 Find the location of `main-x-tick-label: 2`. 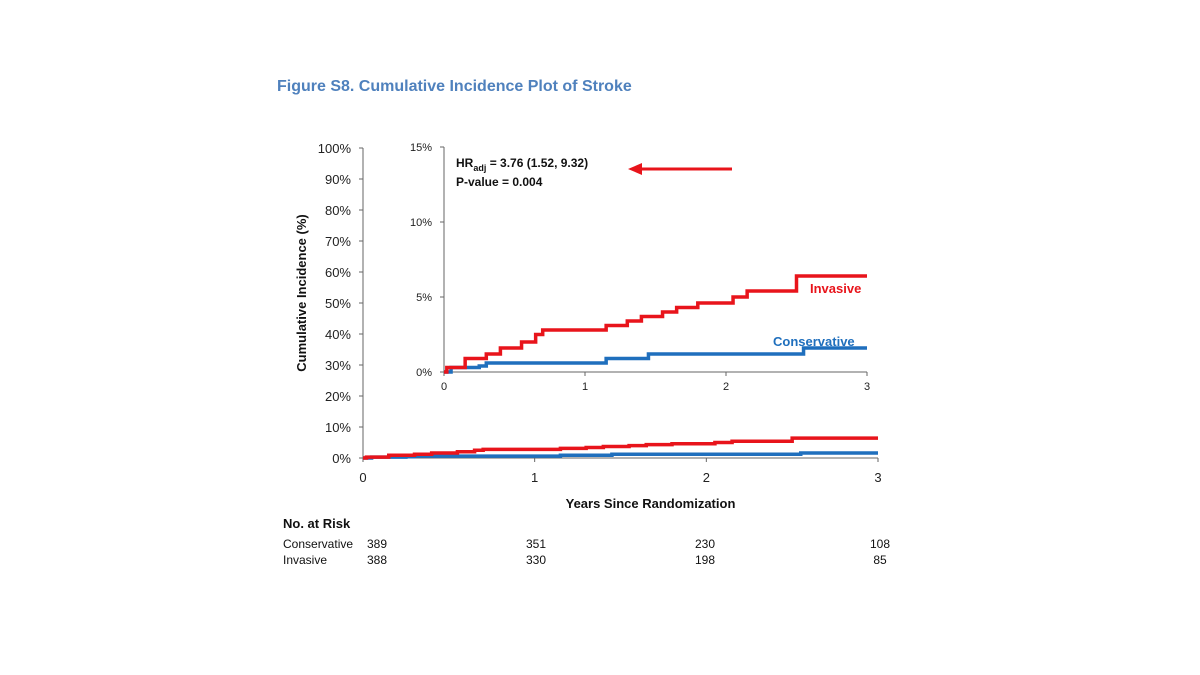

main-x-tick-label: 2 is located at coordinates (706, 477).